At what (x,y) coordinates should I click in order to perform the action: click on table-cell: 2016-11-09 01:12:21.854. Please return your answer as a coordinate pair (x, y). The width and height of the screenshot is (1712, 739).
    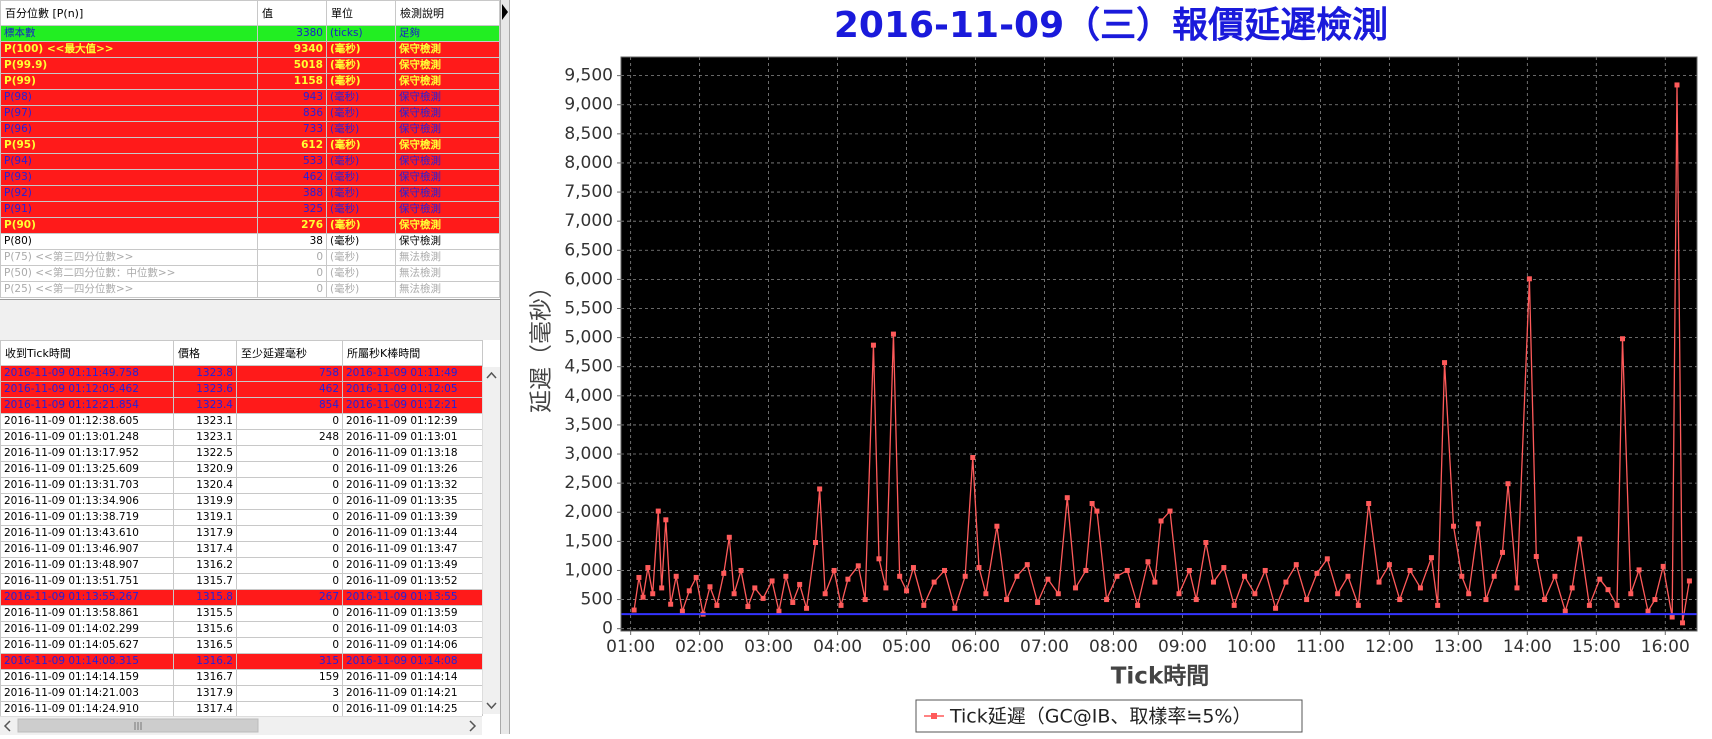
    Looking at the image, I should click on (87, 405).